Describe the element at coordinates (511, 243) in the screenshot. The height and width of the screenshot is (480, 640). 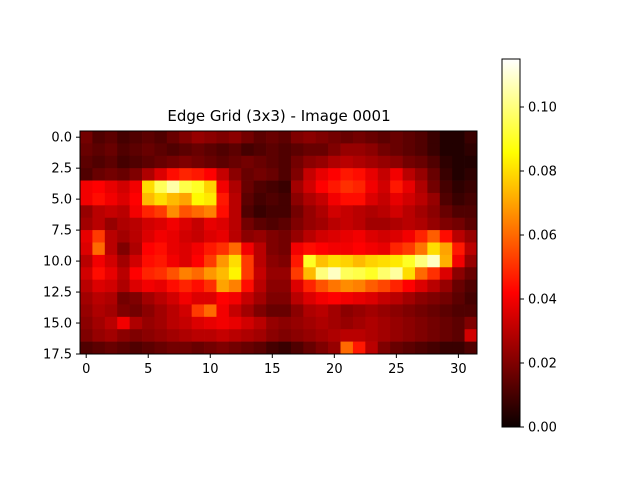
I see `colorbar-gradient` at that location.